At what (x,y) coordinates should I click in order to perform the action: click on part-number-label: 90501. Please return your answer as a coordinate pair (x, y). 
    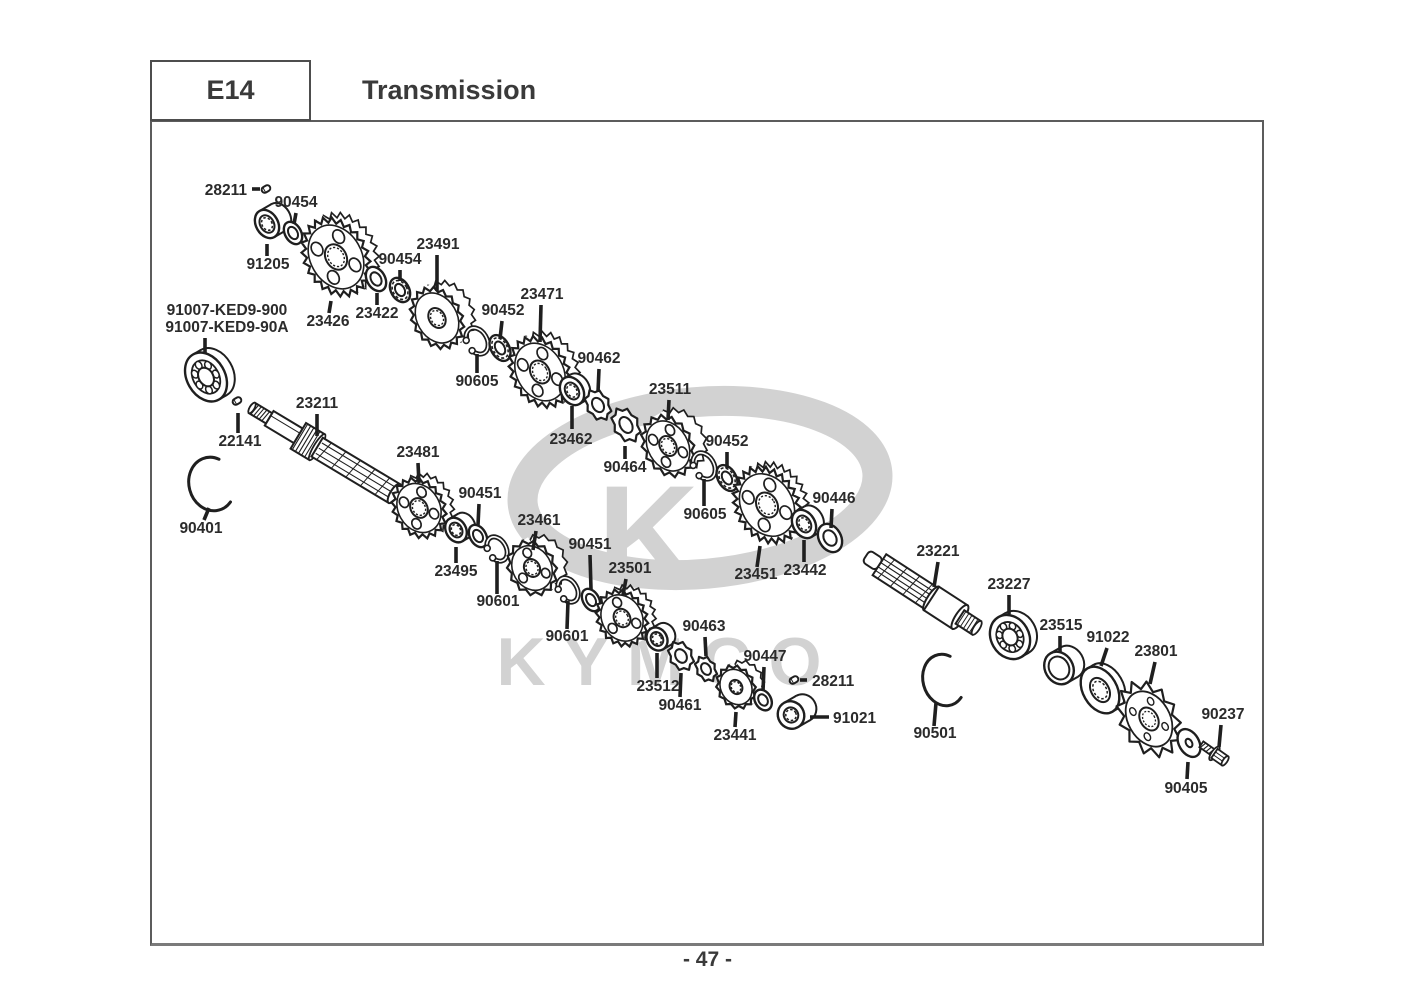
    Looking at the image, I should click on (934, 733).